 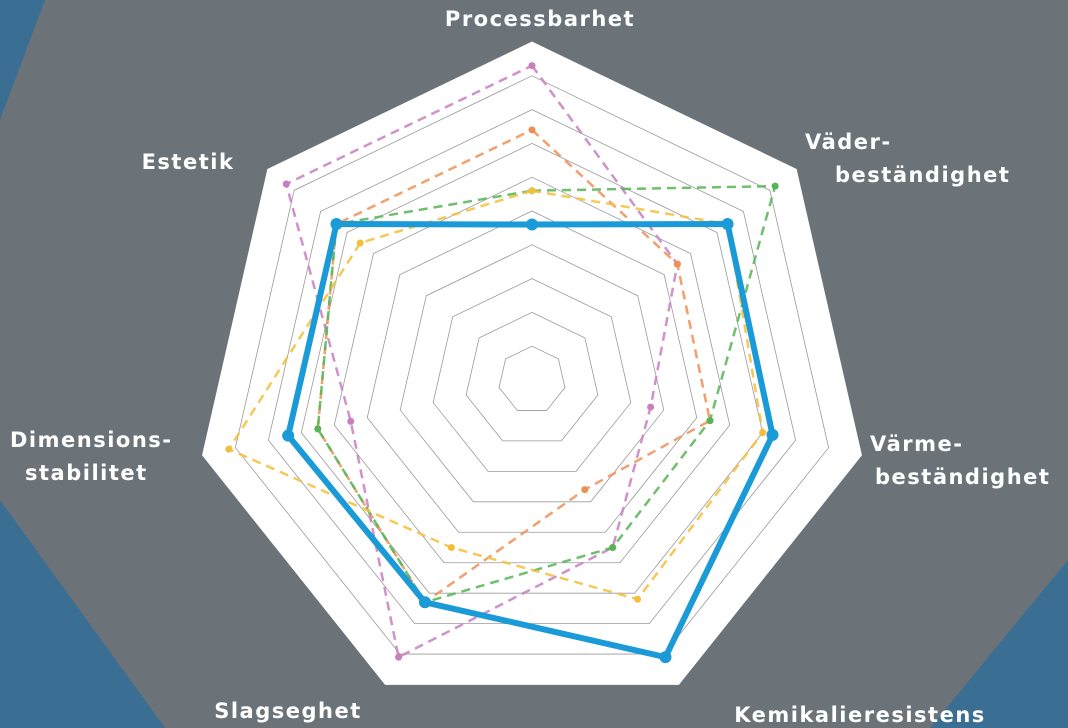 I want to click on axis-label: Slagseghet, so click(x=288, y=711).